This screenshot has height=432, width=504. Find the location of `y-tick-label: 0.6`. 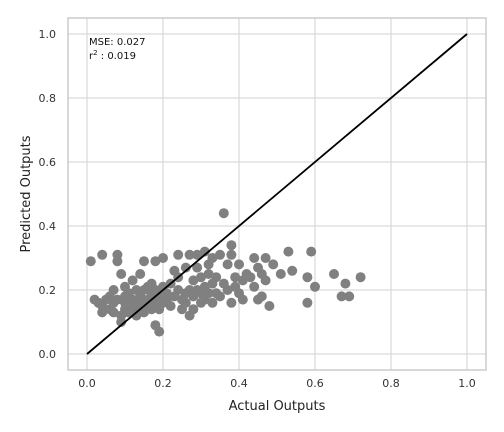

y-tick-label: 0.6 is located at coordinates (48, 162).